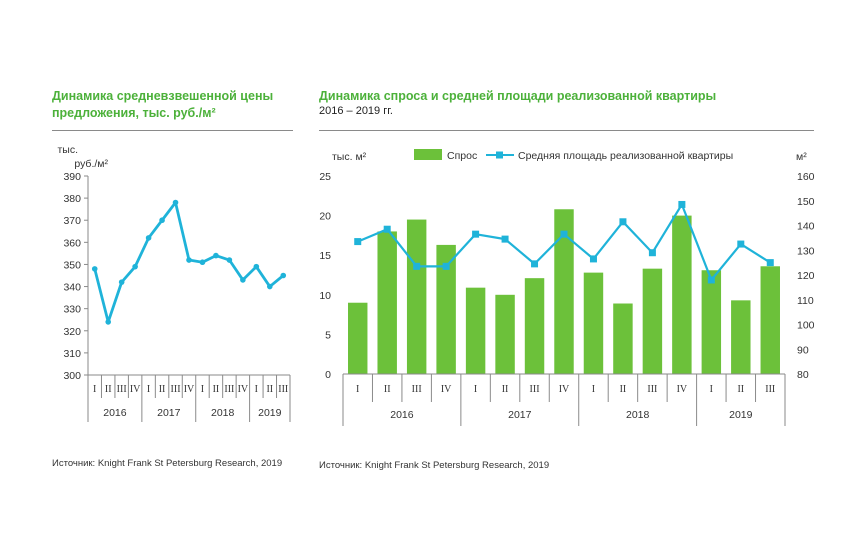 The image size is (850, 560). Describe the element at coordinates (72, 288) in the screenshot. I see `left-y-tick-label: 340` at that location.